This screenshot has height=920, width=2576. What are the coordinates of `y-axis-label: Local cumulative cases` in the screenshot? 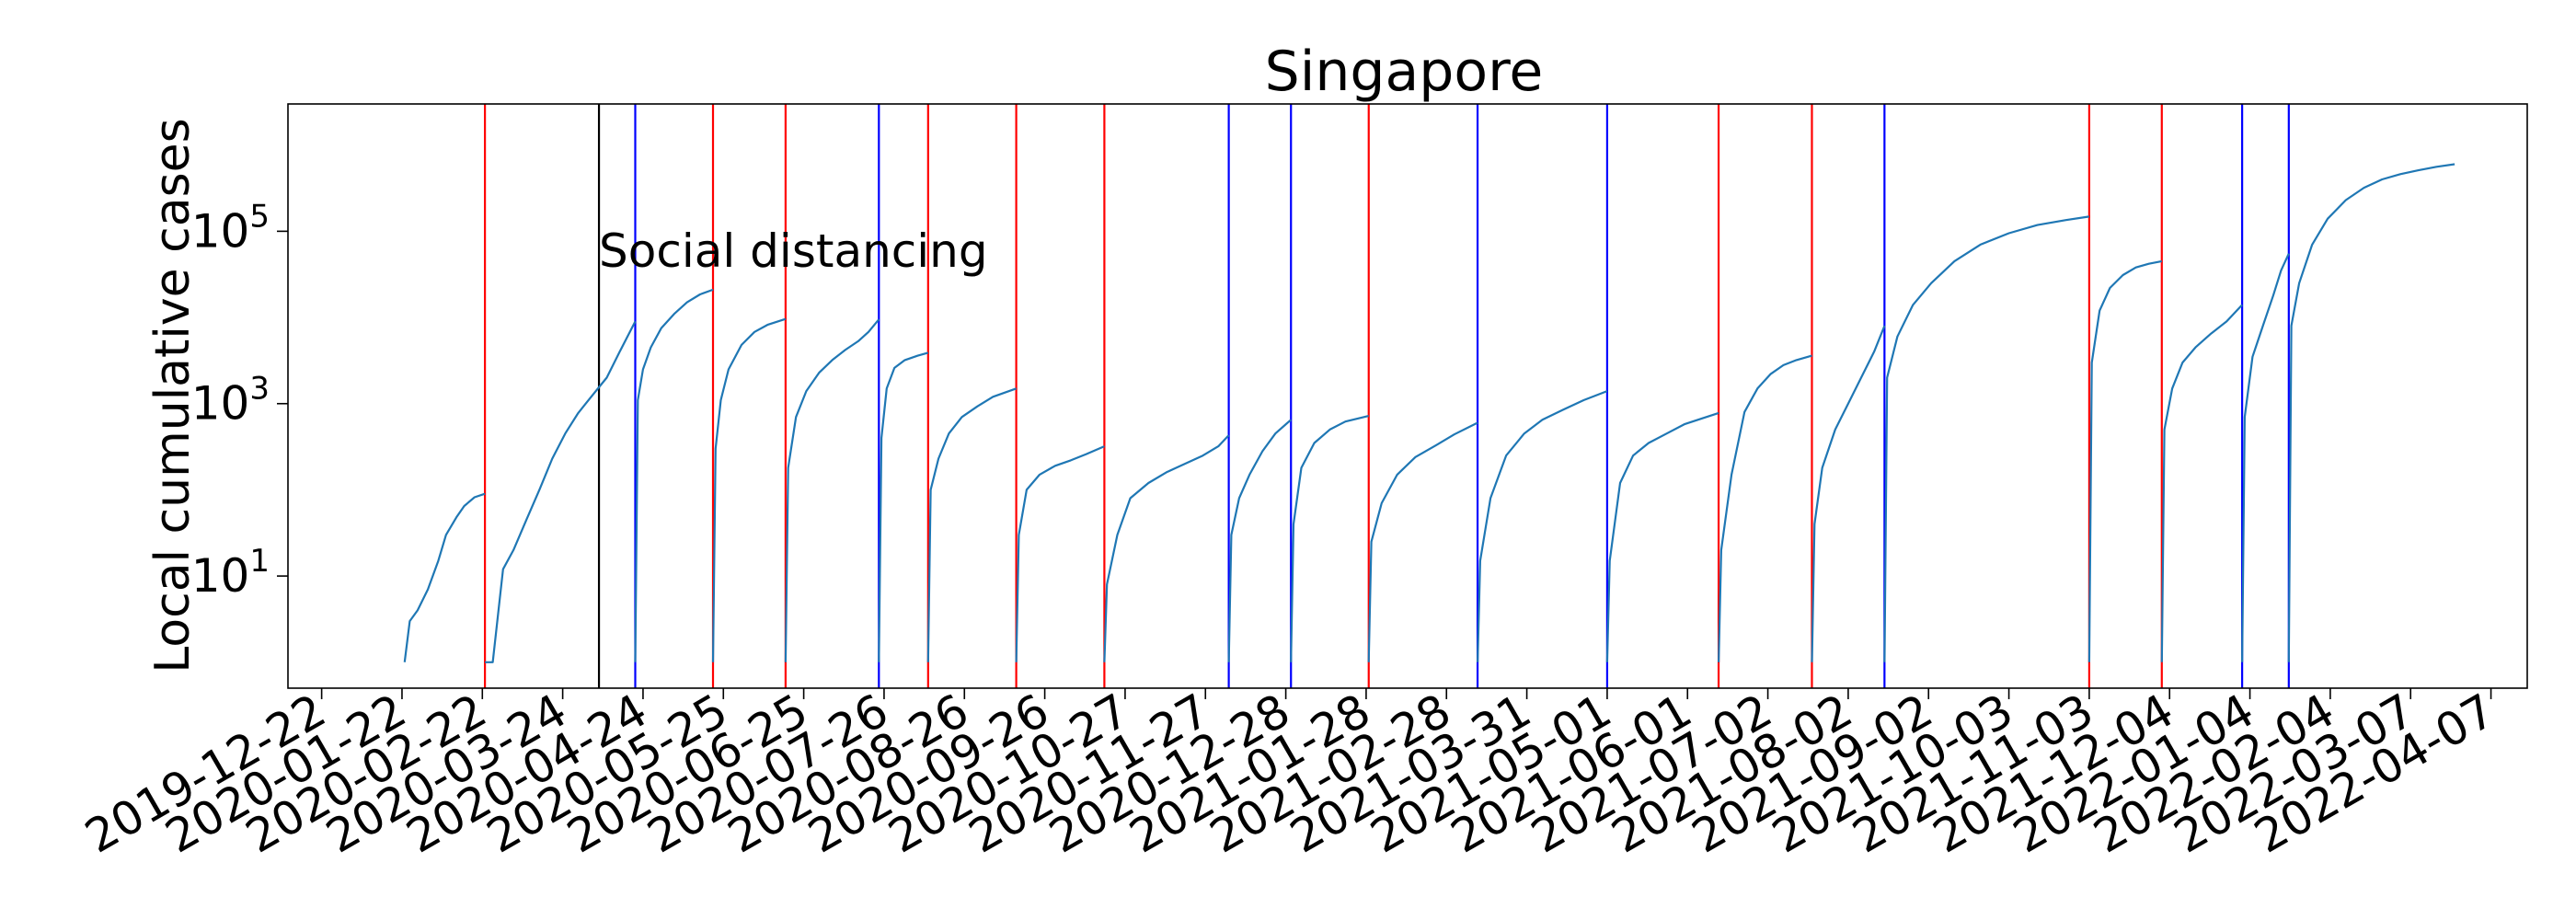 It's located at (173, 395).